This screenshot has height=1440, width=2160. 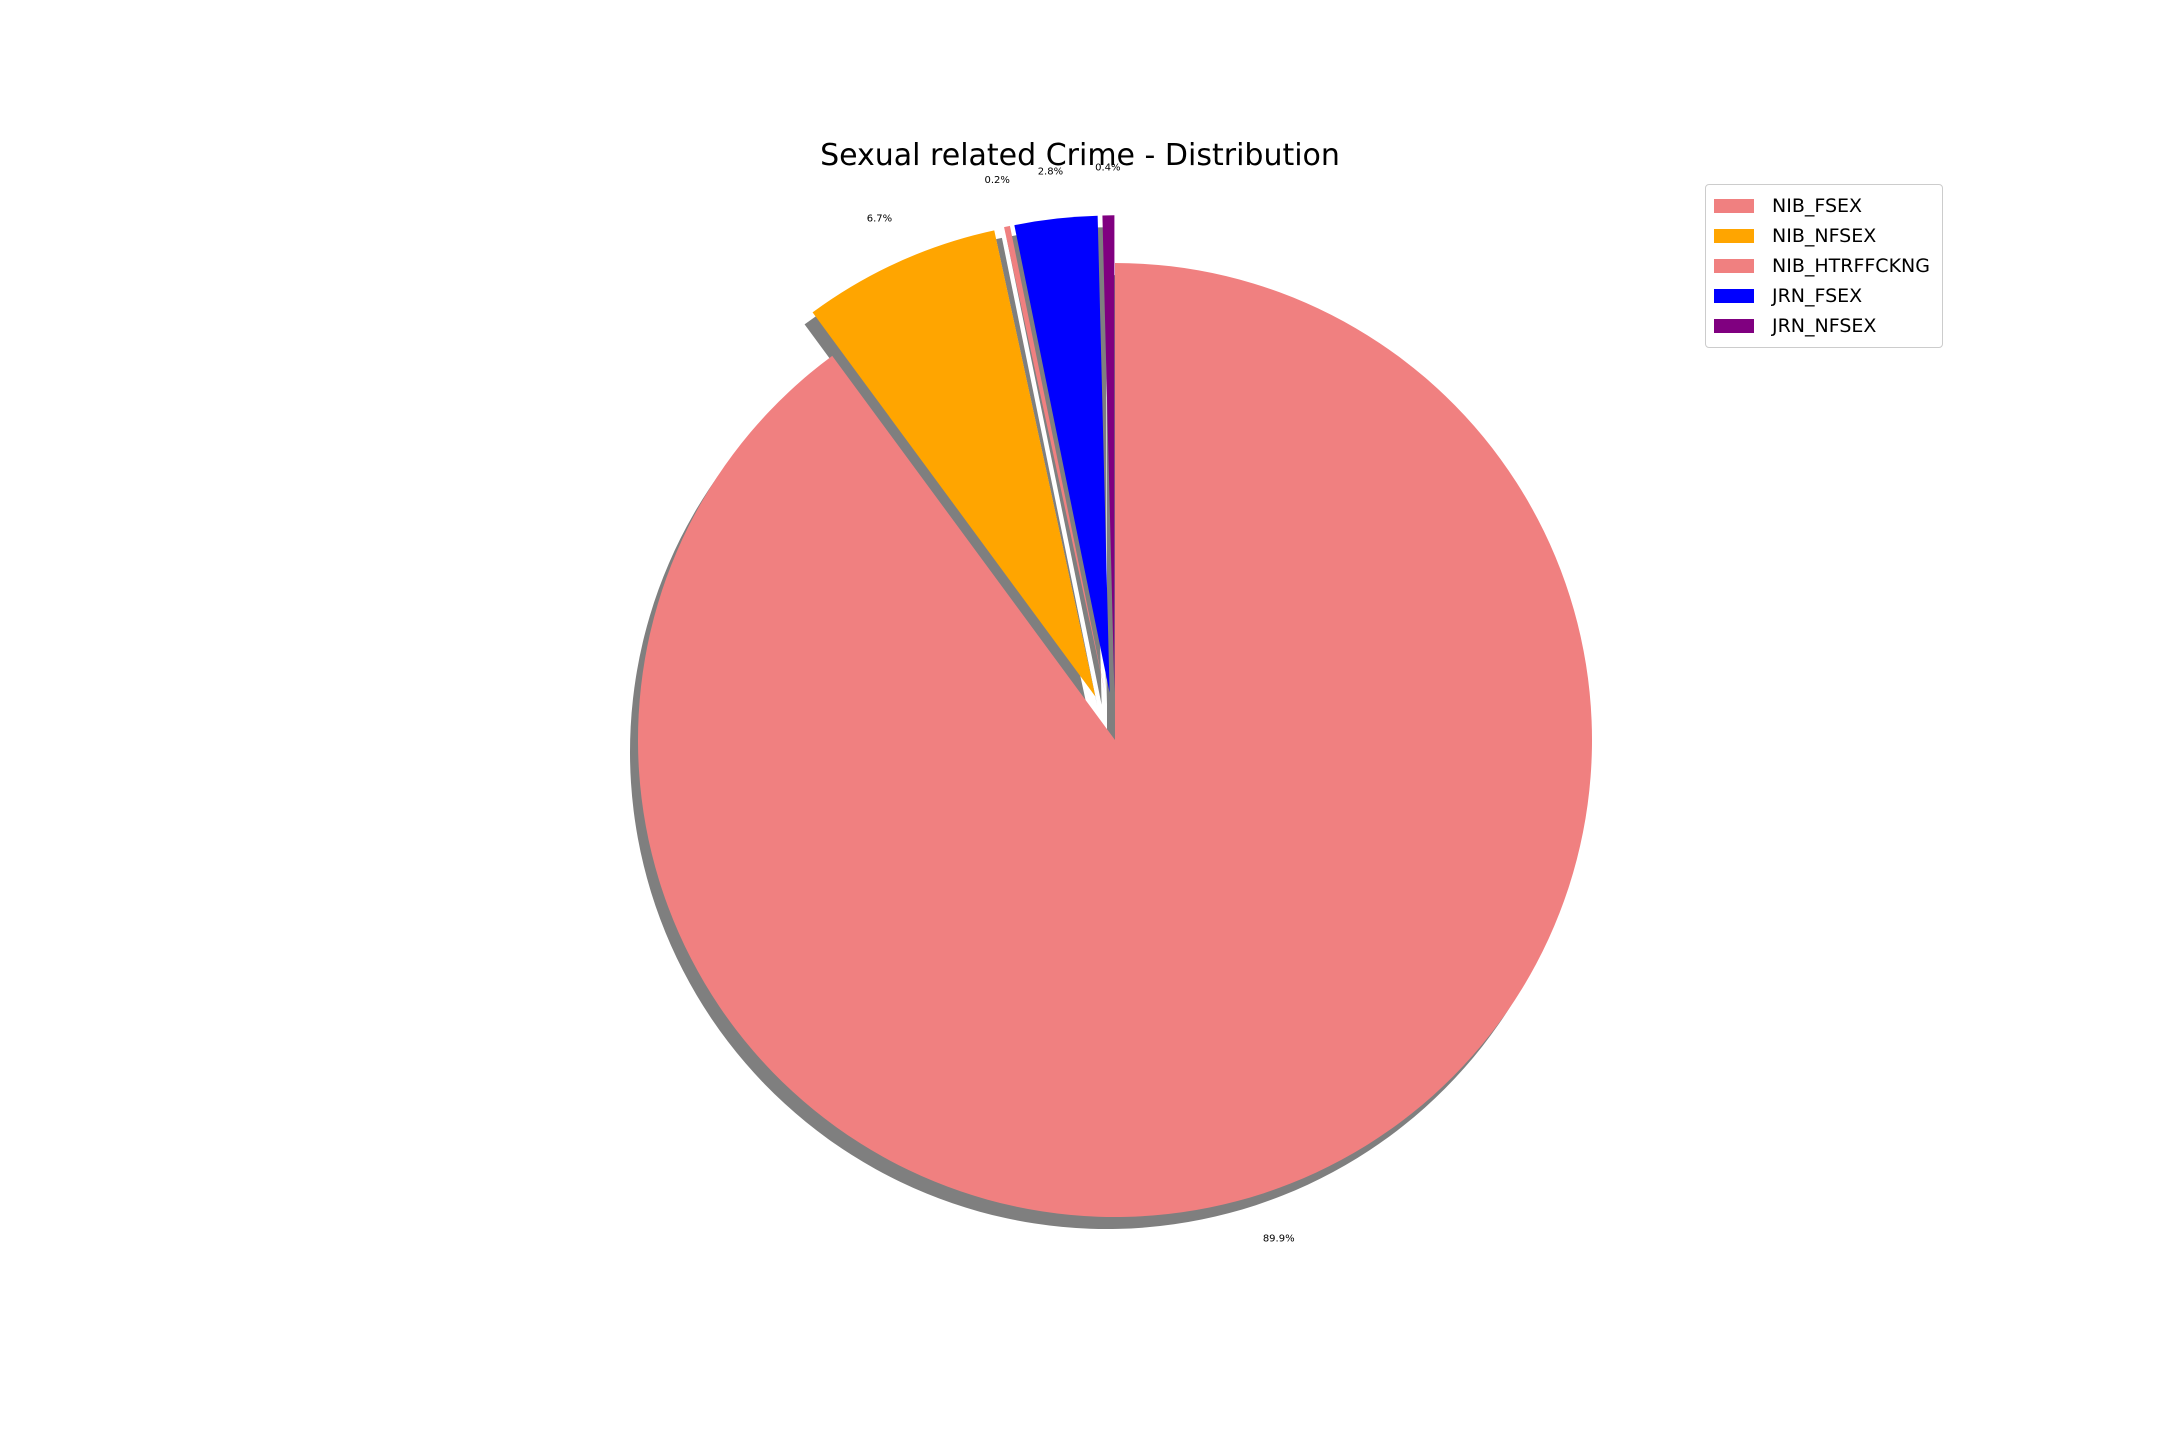 I want to click on pct-label-nib-fsex: 89.9%, so click(x=1279, y=1239).